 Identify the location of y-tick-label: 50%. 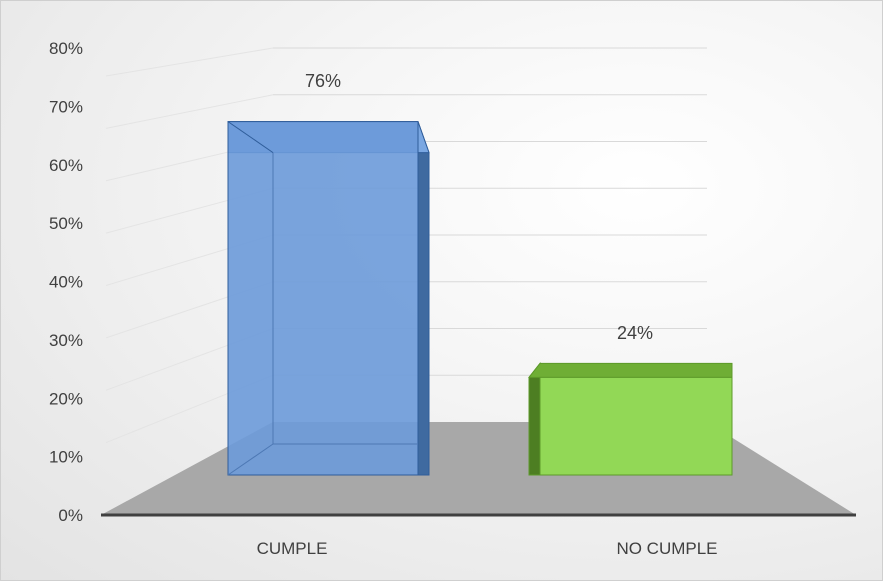
(66, 223).